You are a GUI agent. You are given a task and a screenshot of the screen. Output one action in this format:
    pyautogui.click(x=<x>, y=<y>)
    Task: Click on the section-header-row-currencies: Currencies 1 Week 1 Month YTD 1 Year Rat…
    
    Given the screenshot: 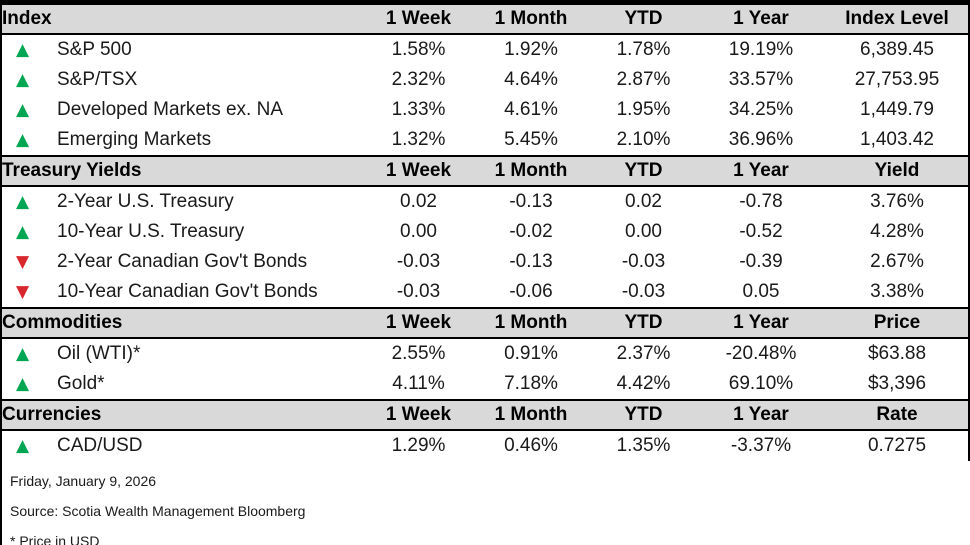 What is the action you would take?
    pyautogui.click(x=485, y=415)
    